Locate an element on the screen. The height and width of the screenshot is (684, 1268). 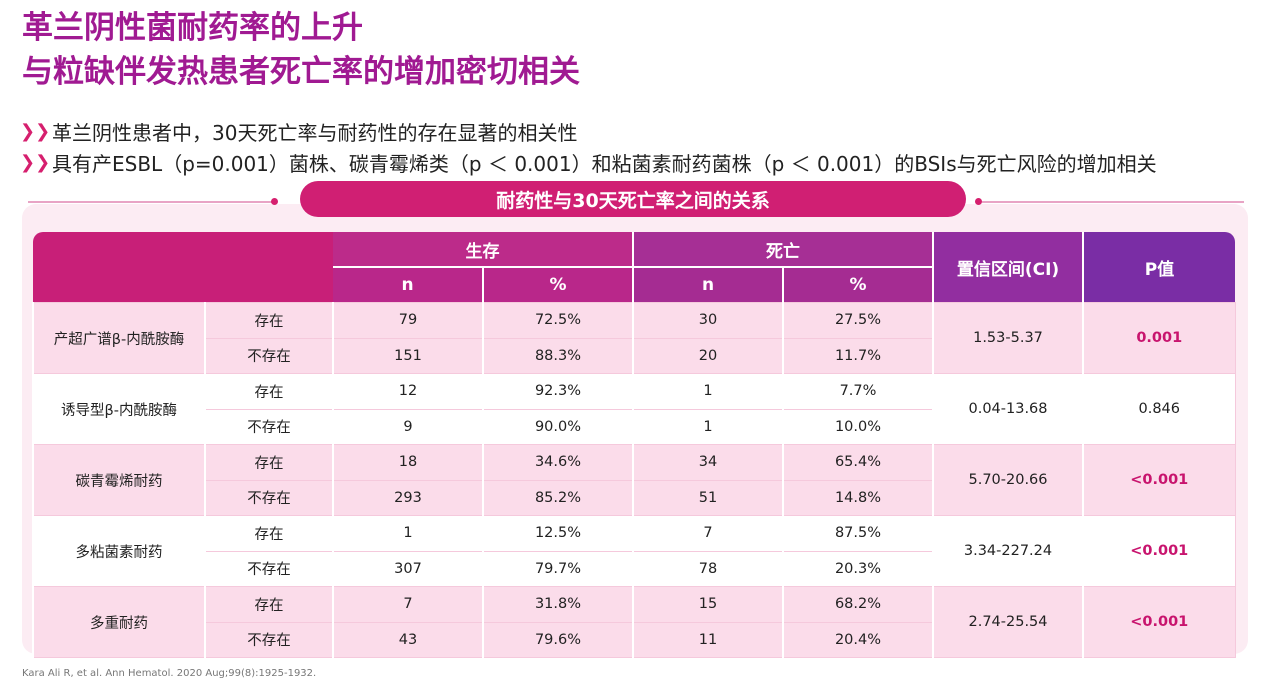
survival-n-cell: 307 is located at coordinates (408, 568).